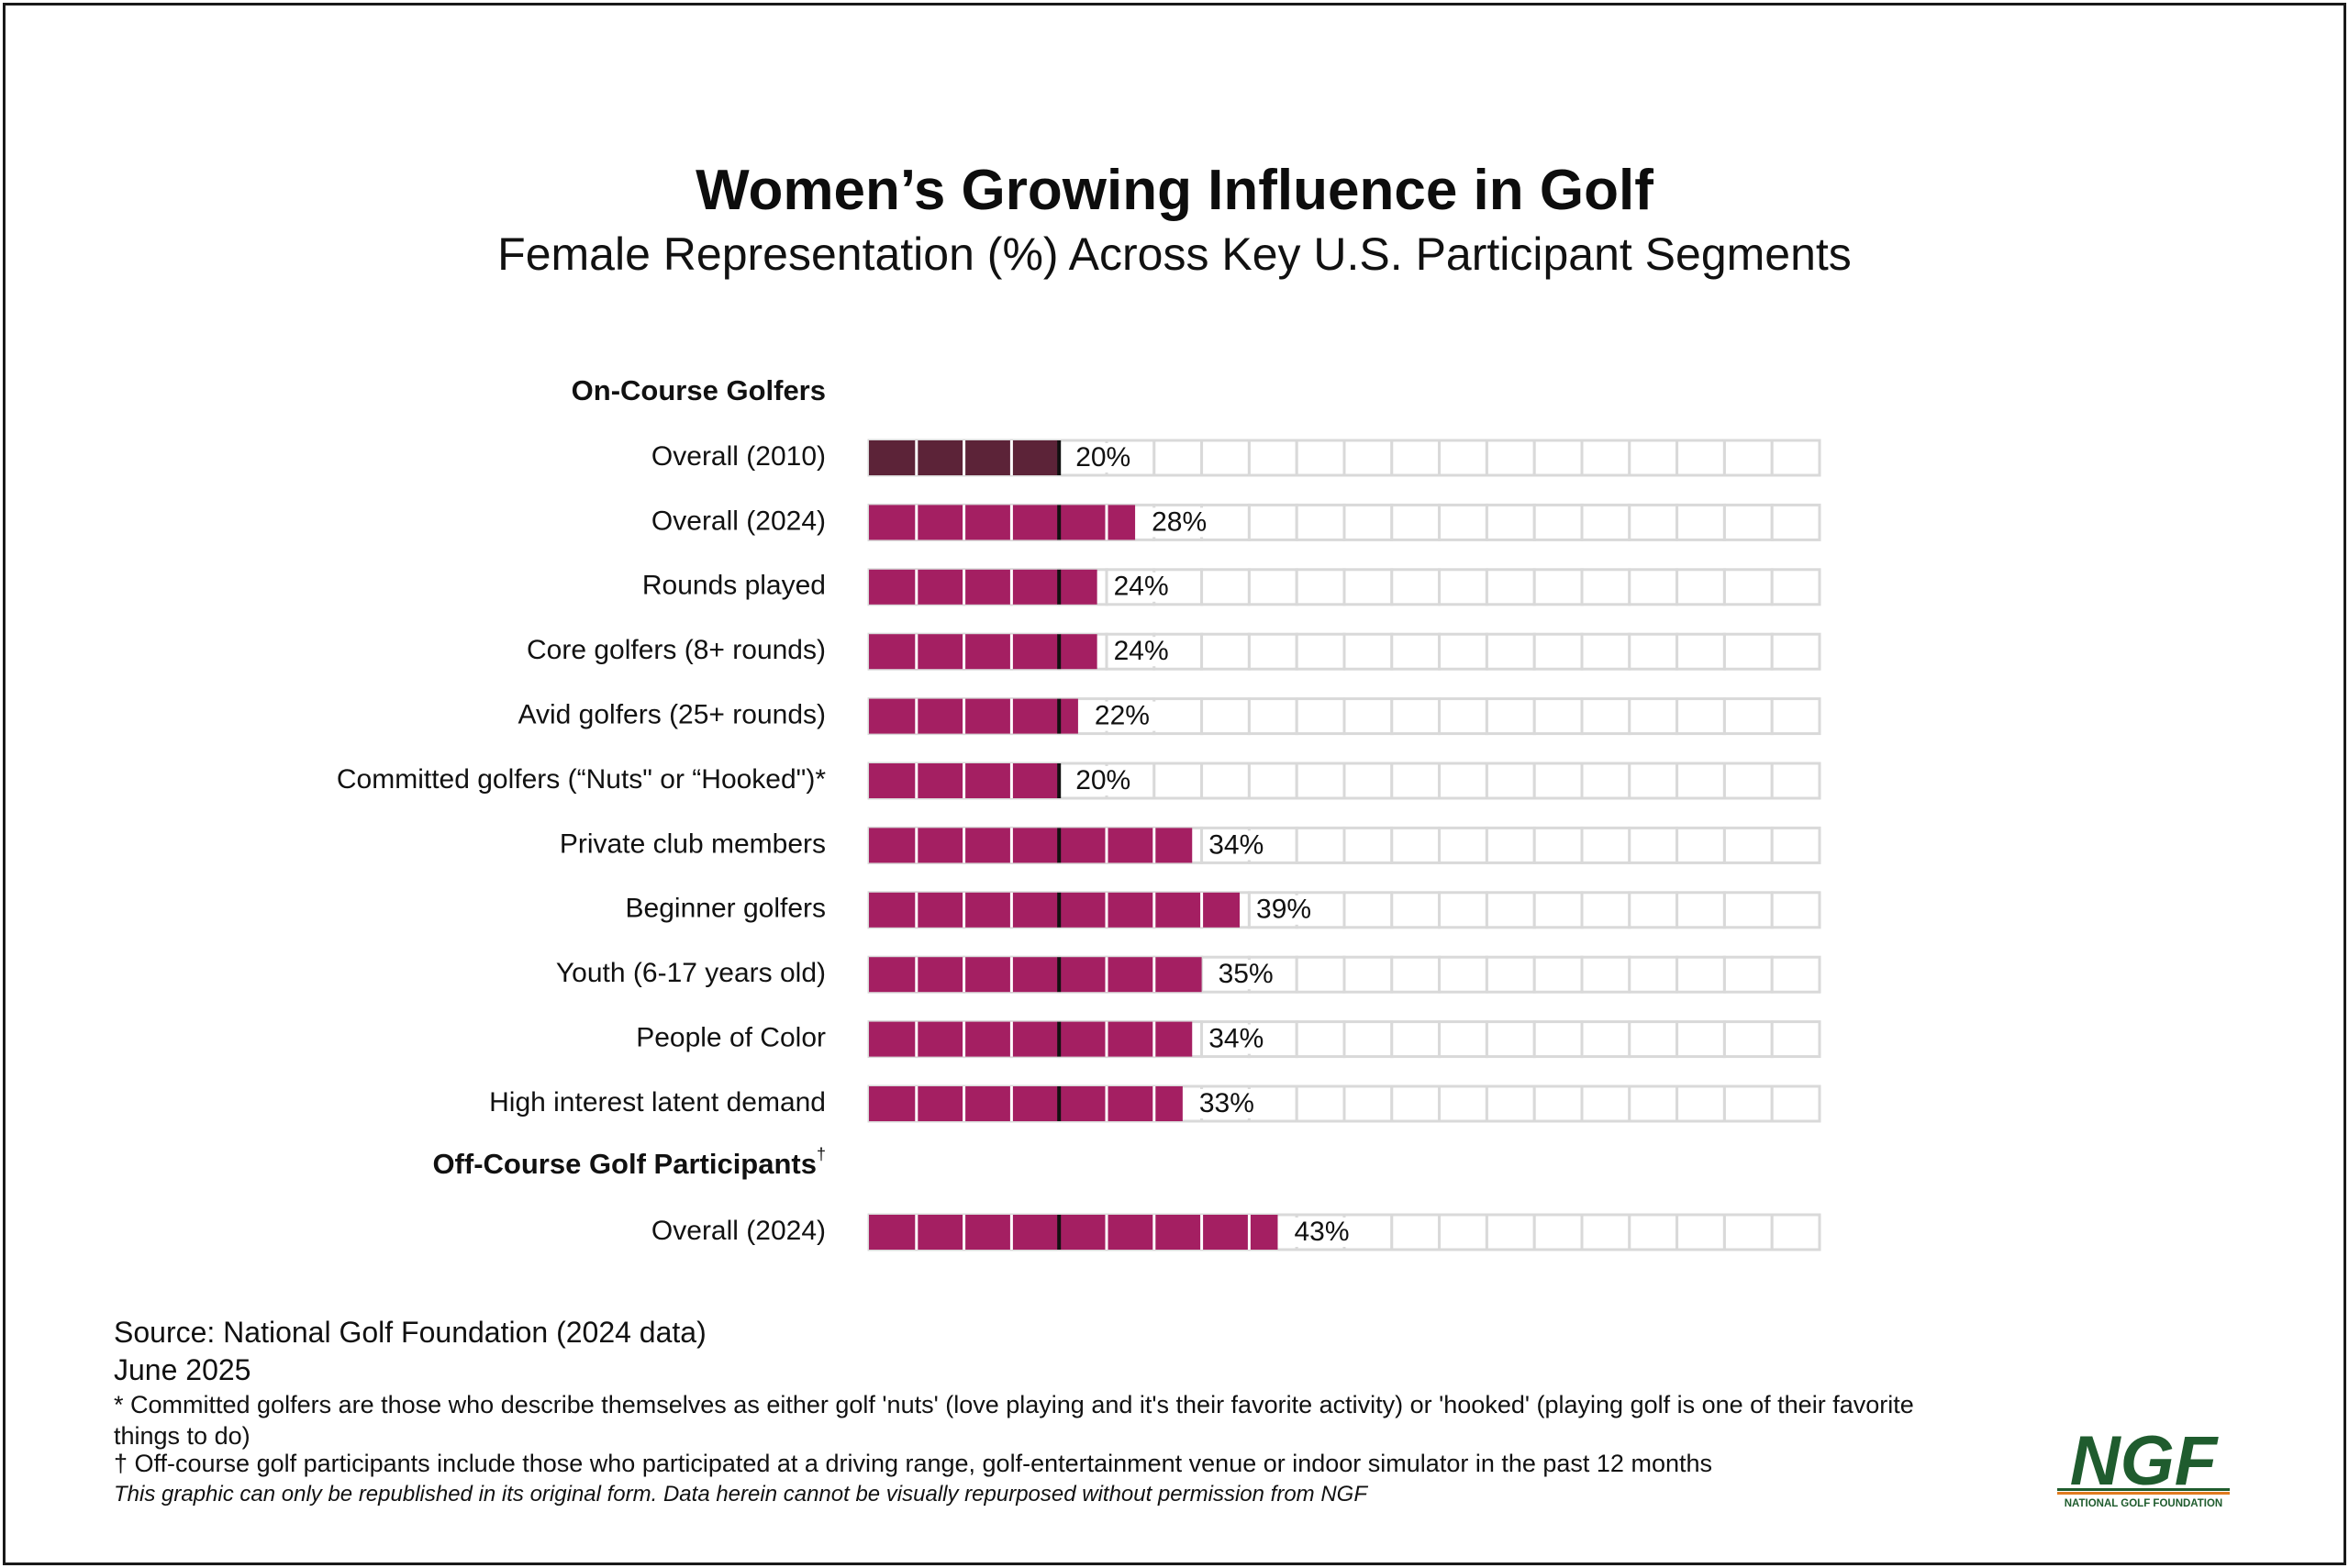 This screenshot has width=2349, height=1568. What do you see at coordinates (581, 779) in the screenshot?
I see `tick-label: Committed golfers (“Nuts" or “Hooked")*` at bounding box center [581, 779].